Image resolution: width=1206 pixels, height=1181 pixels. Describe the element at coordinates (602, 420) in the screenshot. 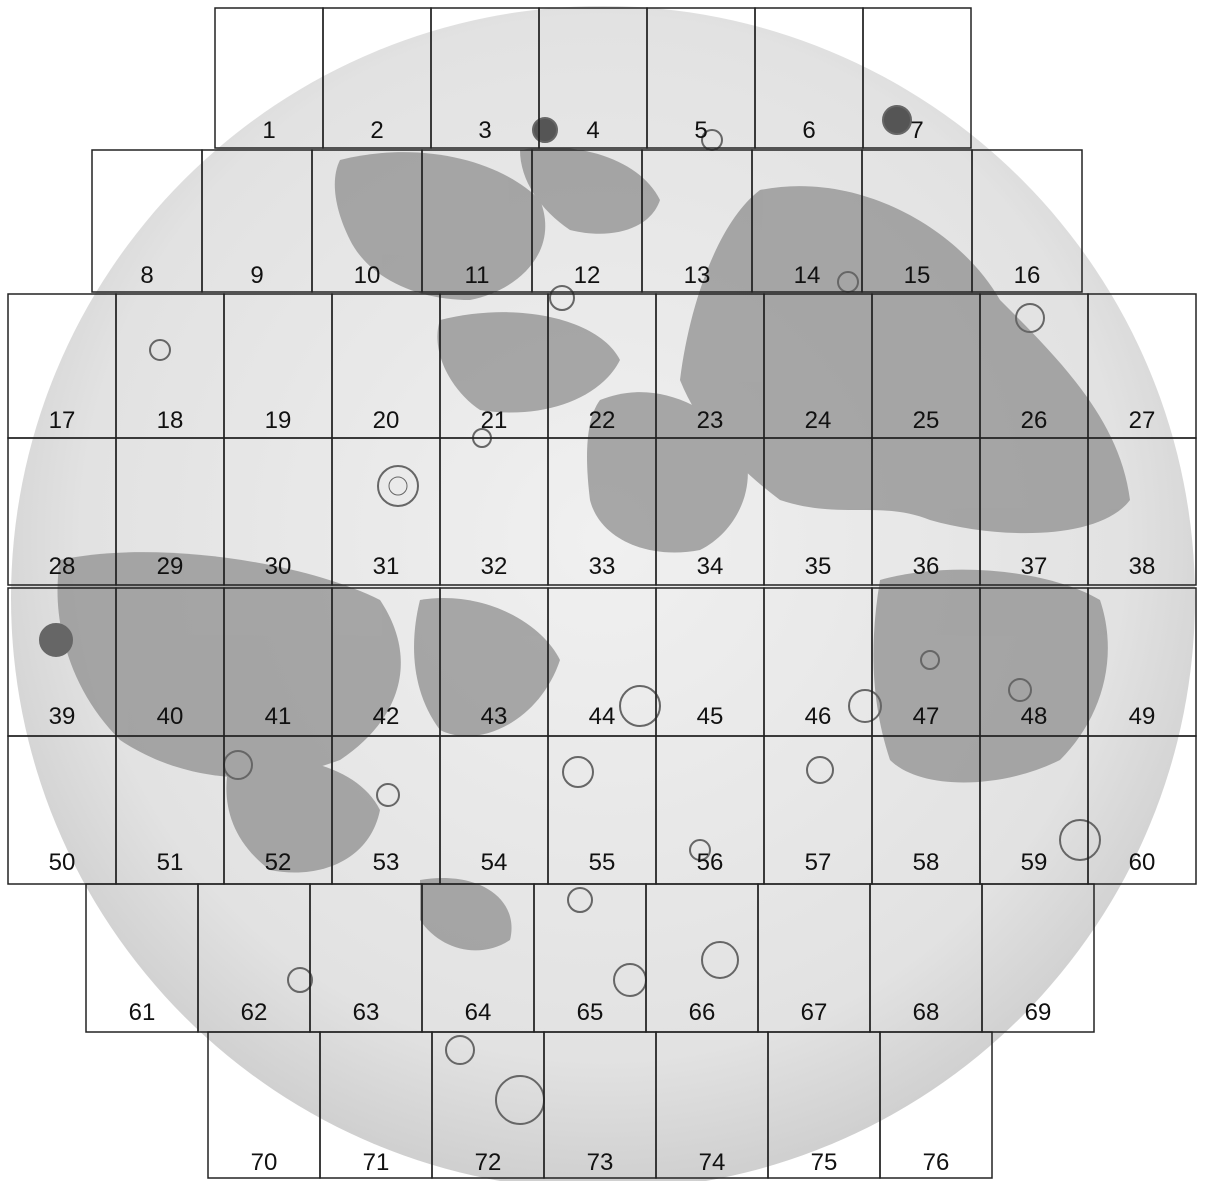

I see `chart-cell-label: 22` at that location.